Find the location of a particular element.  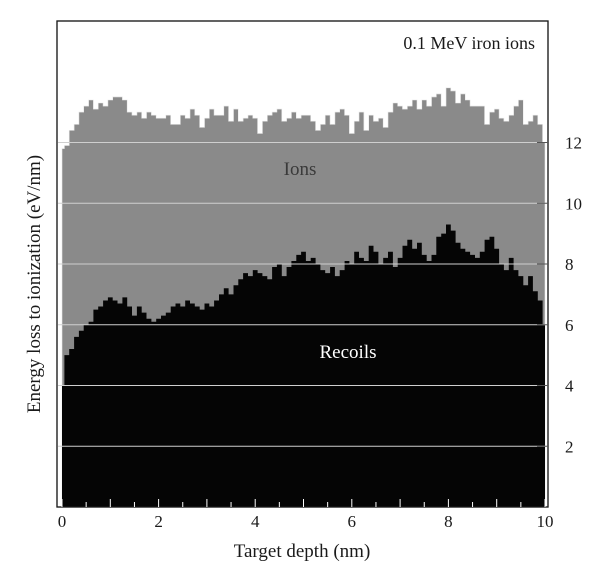

y-tick-label-4: 4 is located at coordinates (569, 386).